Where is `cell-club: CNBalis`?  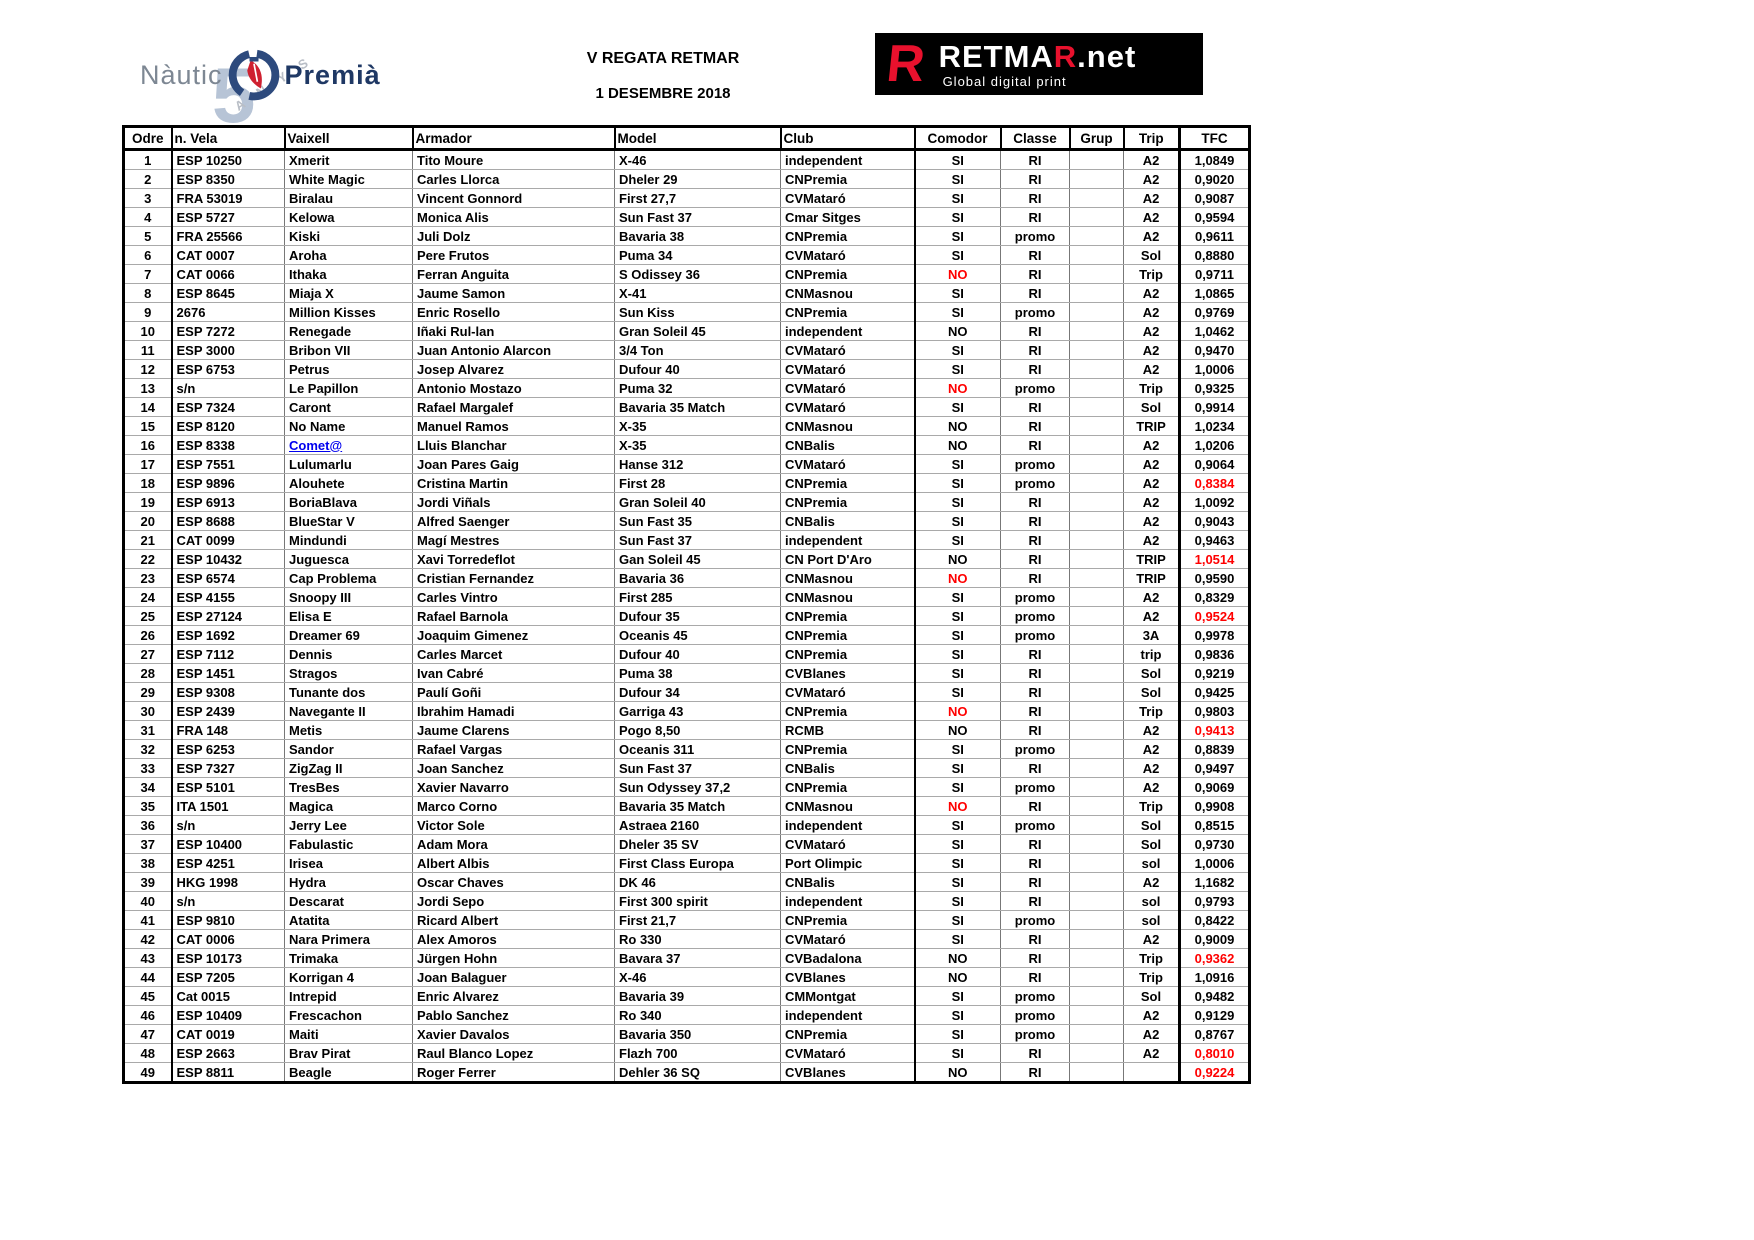 cell-club: CNBalis is located at coordinates (847, 882).